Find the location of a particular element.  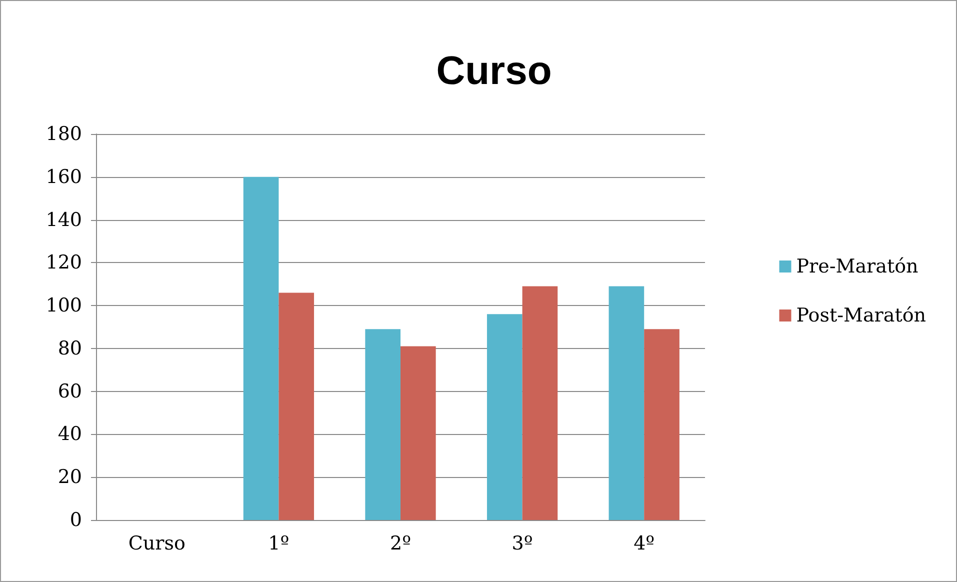

y-tick-label: 140 is located at coordinates (64, 219).